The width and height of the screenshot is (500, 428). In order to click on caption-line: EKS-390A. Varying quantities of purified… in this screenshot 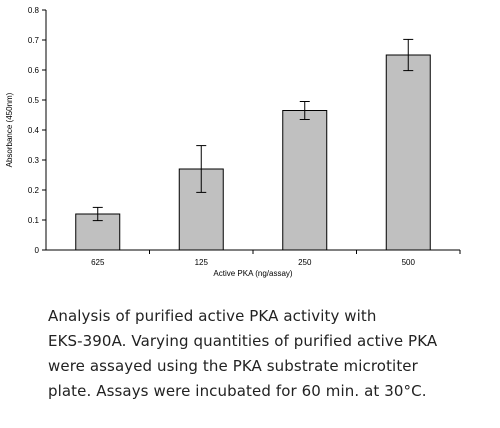, I will do `click(243, 341)`.